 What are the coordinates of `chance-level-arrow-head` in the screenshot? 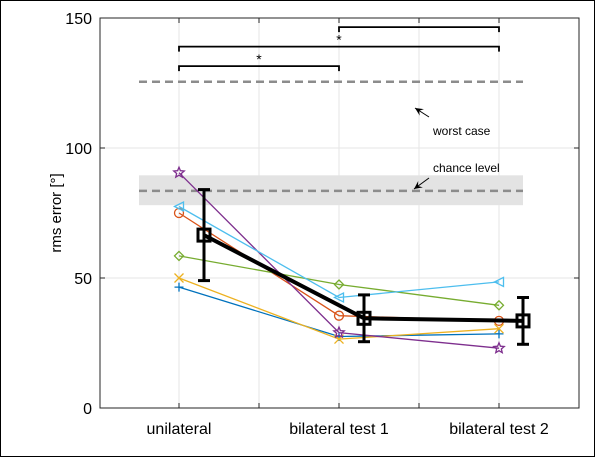 It's located at (418, 185).